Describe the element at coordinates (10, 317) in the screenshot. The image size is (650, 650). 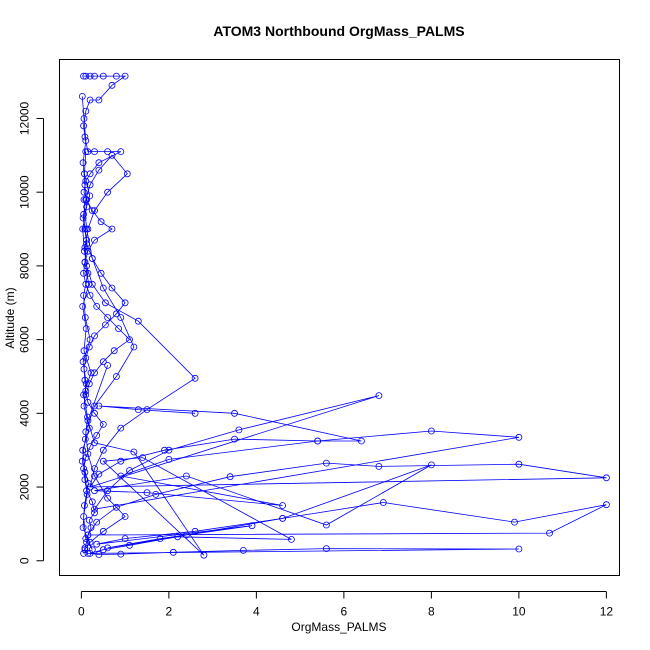
I see `y-axis-label: Altitude (m)` at that location.